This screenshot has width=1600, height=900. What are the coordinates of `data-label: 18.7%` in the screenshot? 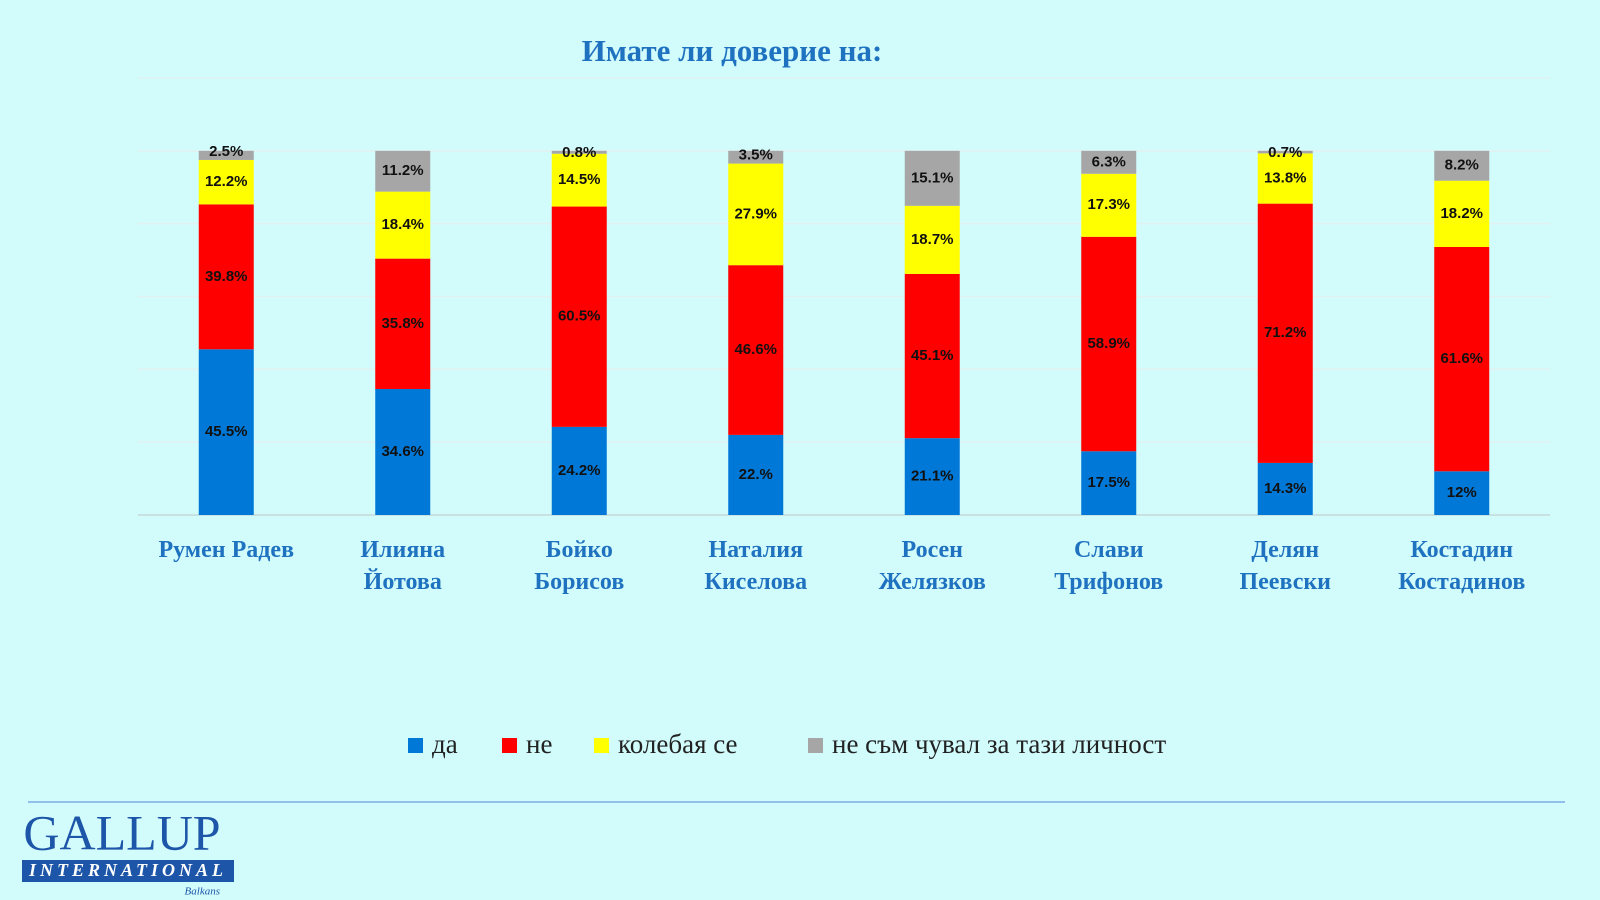 It's located at (932, 239).